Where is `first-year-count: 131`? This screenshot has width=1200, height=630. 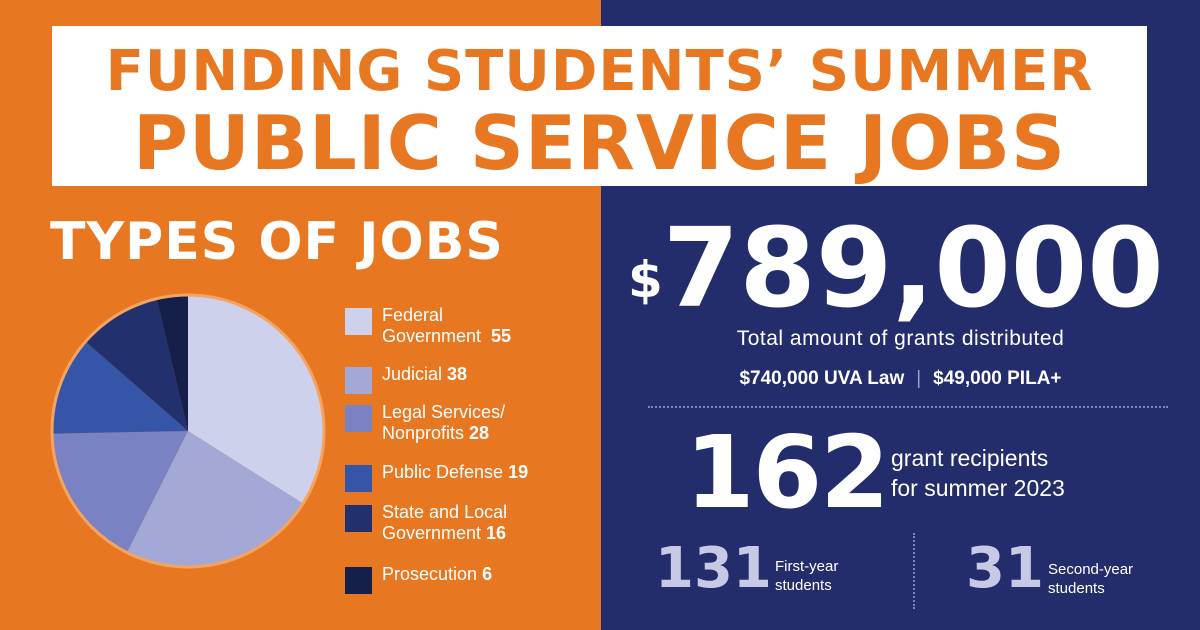
first-year-count: 131 is located at coordinates (713, 568).